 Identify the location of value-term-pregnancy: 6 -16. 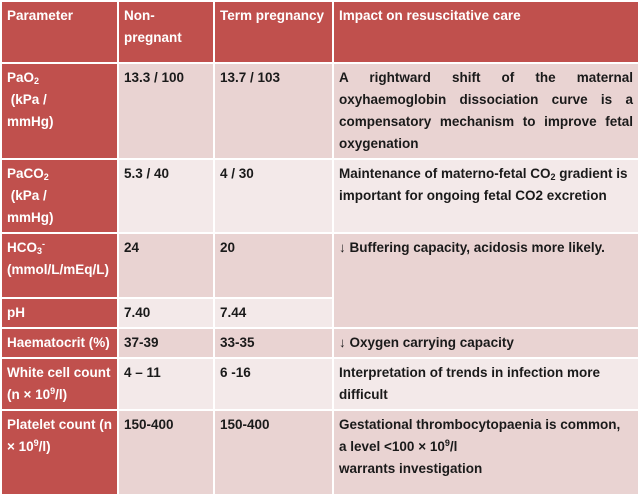
(273, 384).